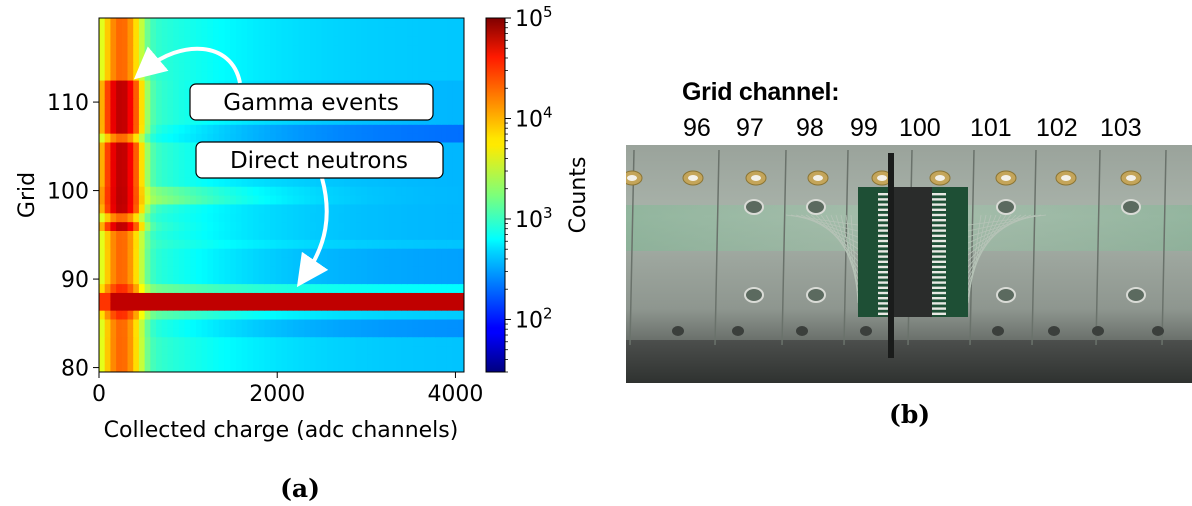 The width and height of the screenshot is (1192, 506). What do you see at coordinates (939, 256) in the screenshot?
I see `connector-pin` at bounding box center [939, 256].